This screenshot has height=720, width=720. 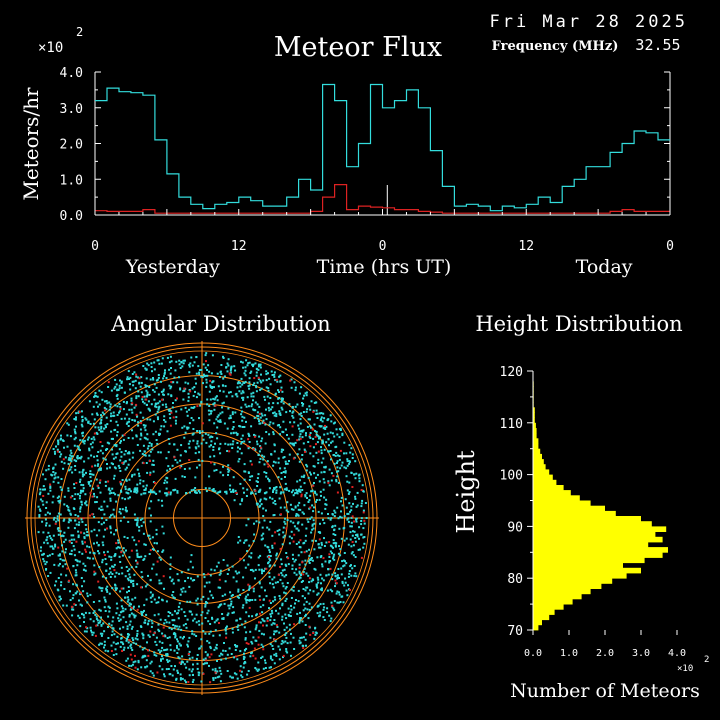 What do you see at coordinates (598, 555) in the screenshot?
I see `height-bar` at bounding box center [598, 555].